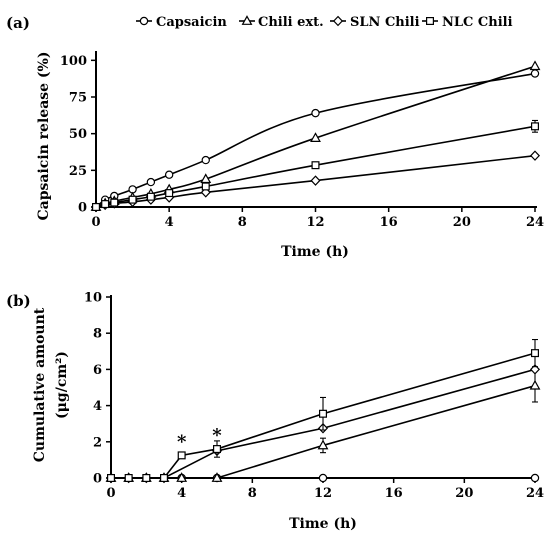 This screenshot has height=539, width=550. Describe the element at coordinates (78, 171) in the screenshot. I see `y-tick-label: 25` at that location.